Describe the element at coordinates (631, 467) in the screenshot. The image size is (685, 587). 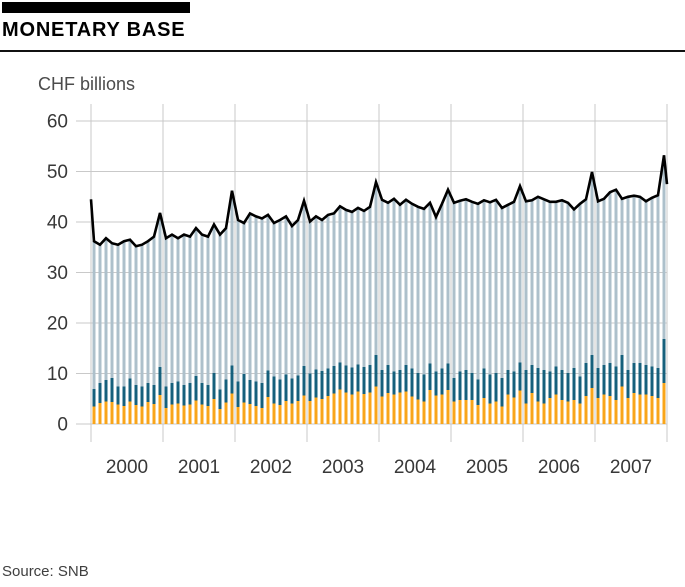
I see `x-tick-label: 2007` at that location.